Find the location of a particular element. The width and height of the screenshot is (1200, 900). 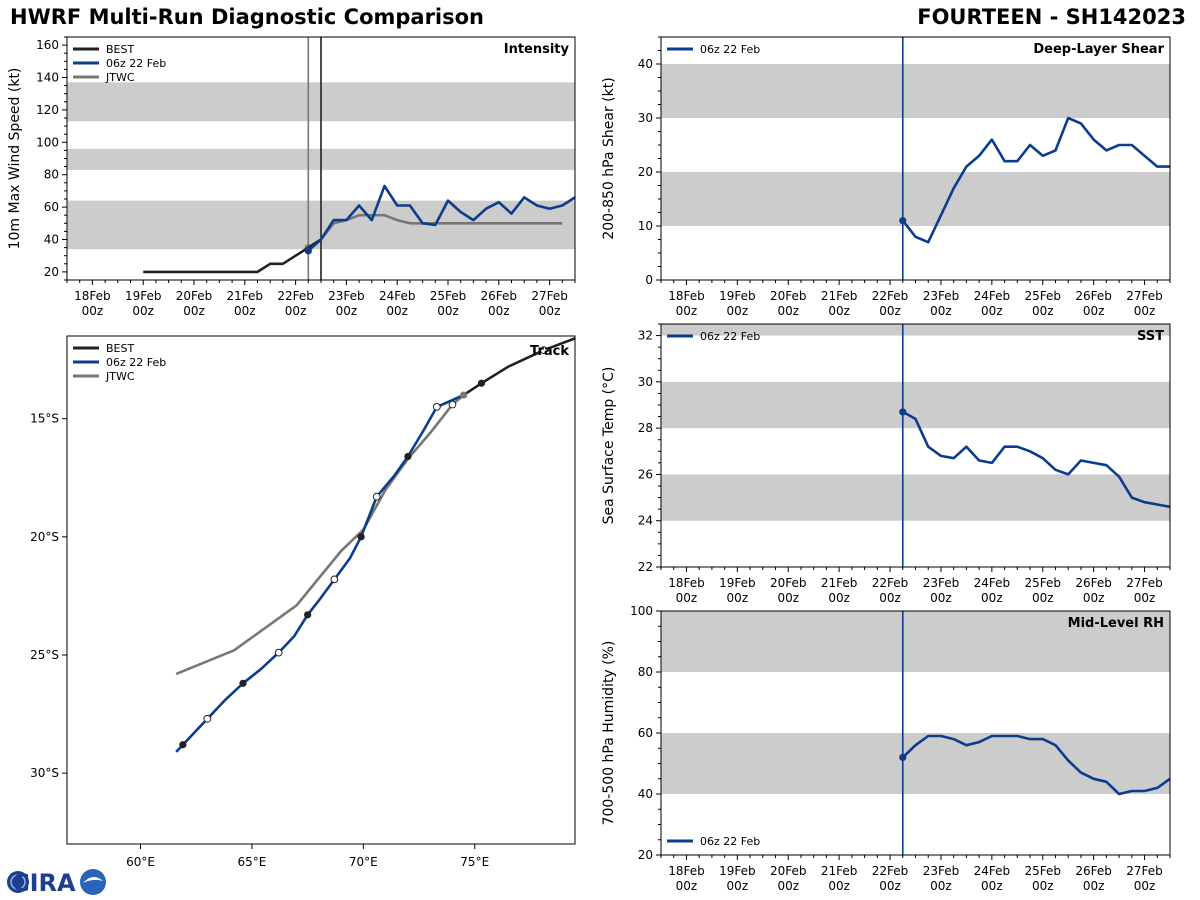

y-tick-label: 30 is located at coordinates (645, 118).